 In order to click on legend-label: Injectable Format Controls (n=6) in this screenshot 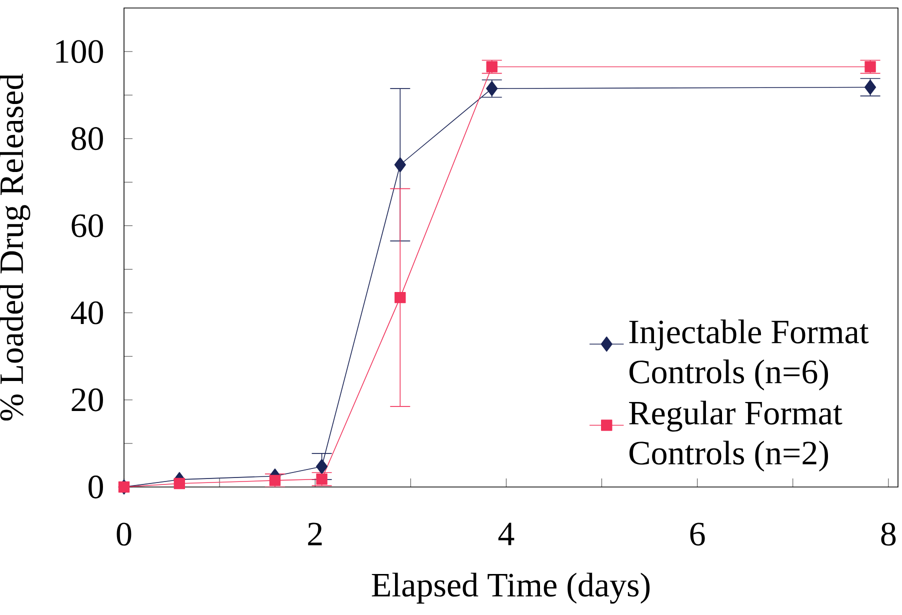, I will do `click(749, 355)`.